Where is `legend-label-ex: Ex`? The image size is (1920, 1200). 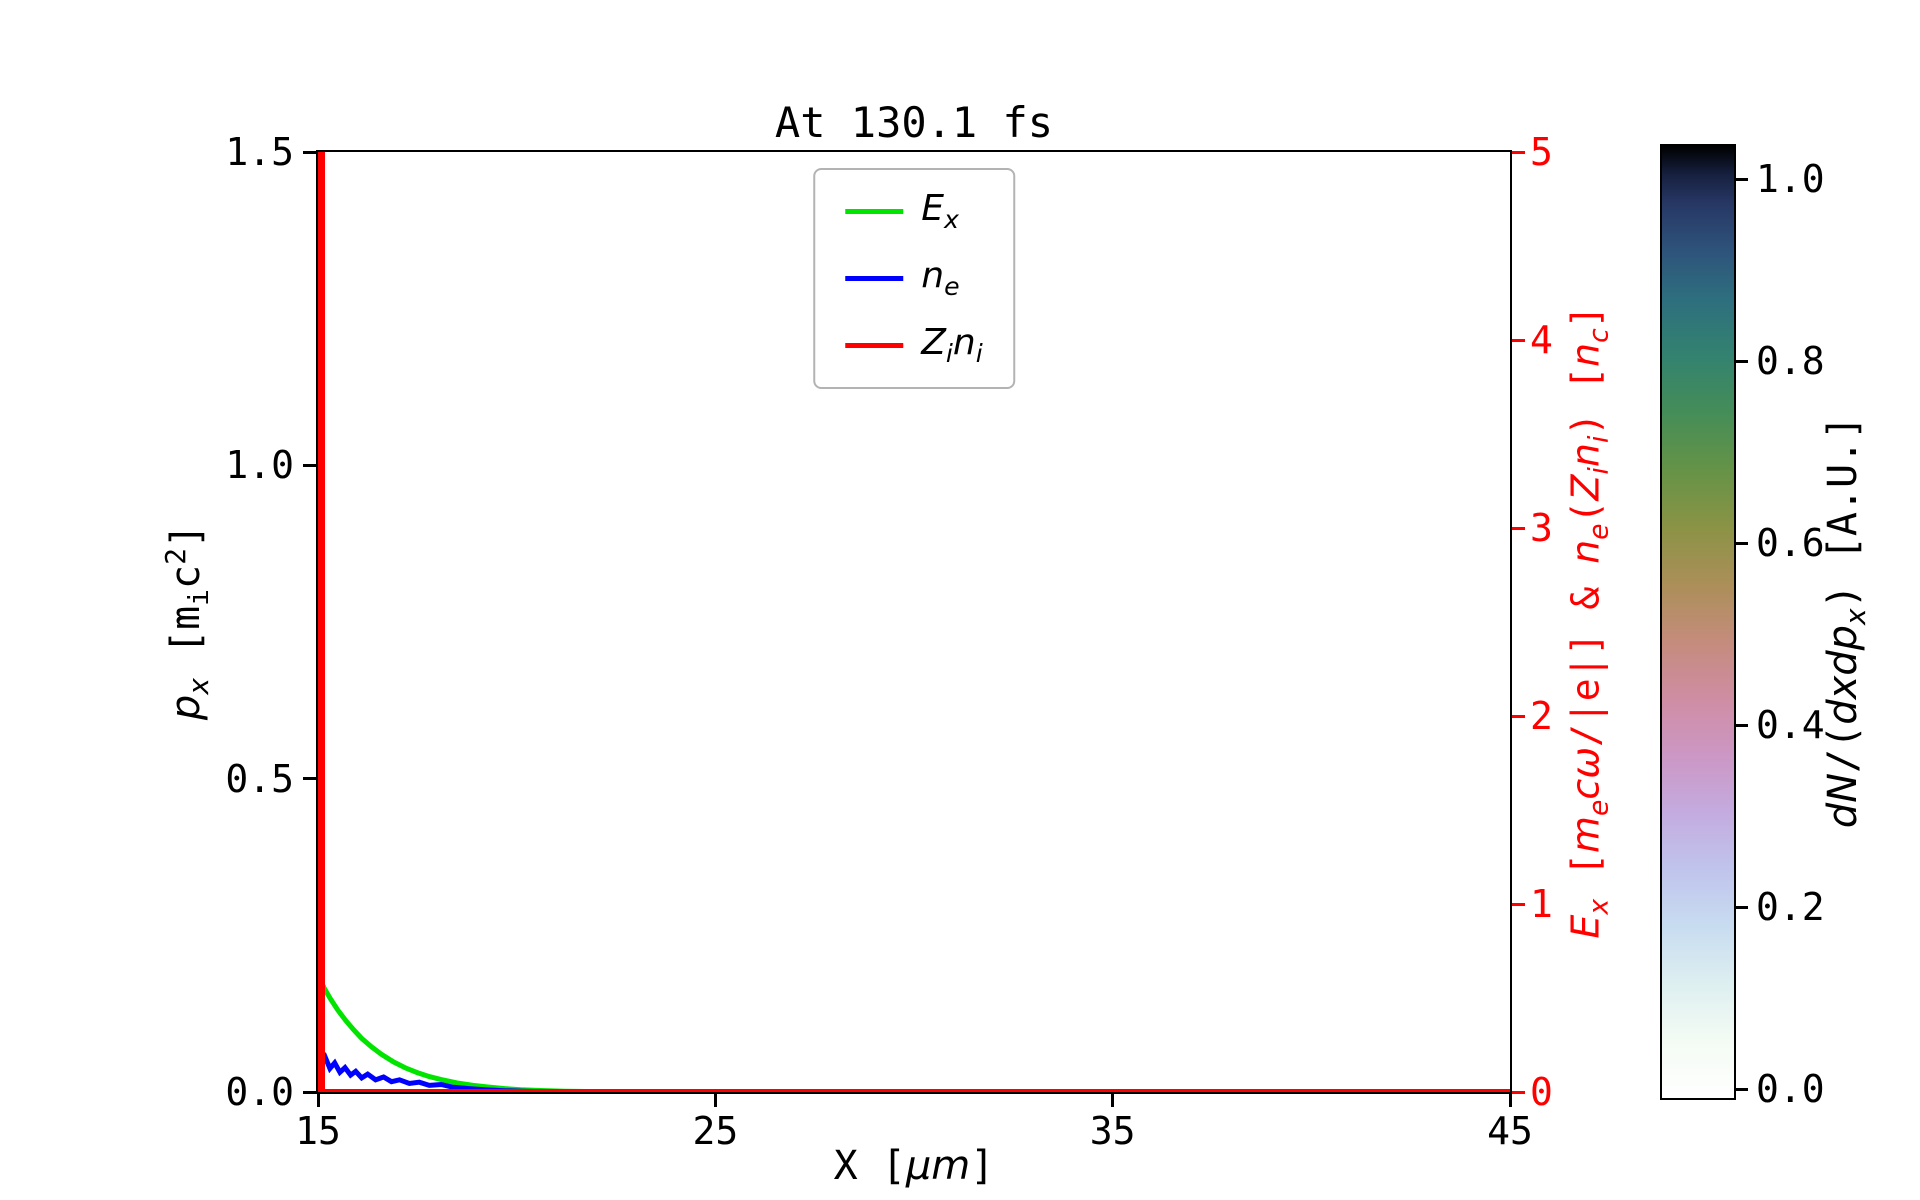
legend-label-ex: Ex is located at coordinates (940, 211).